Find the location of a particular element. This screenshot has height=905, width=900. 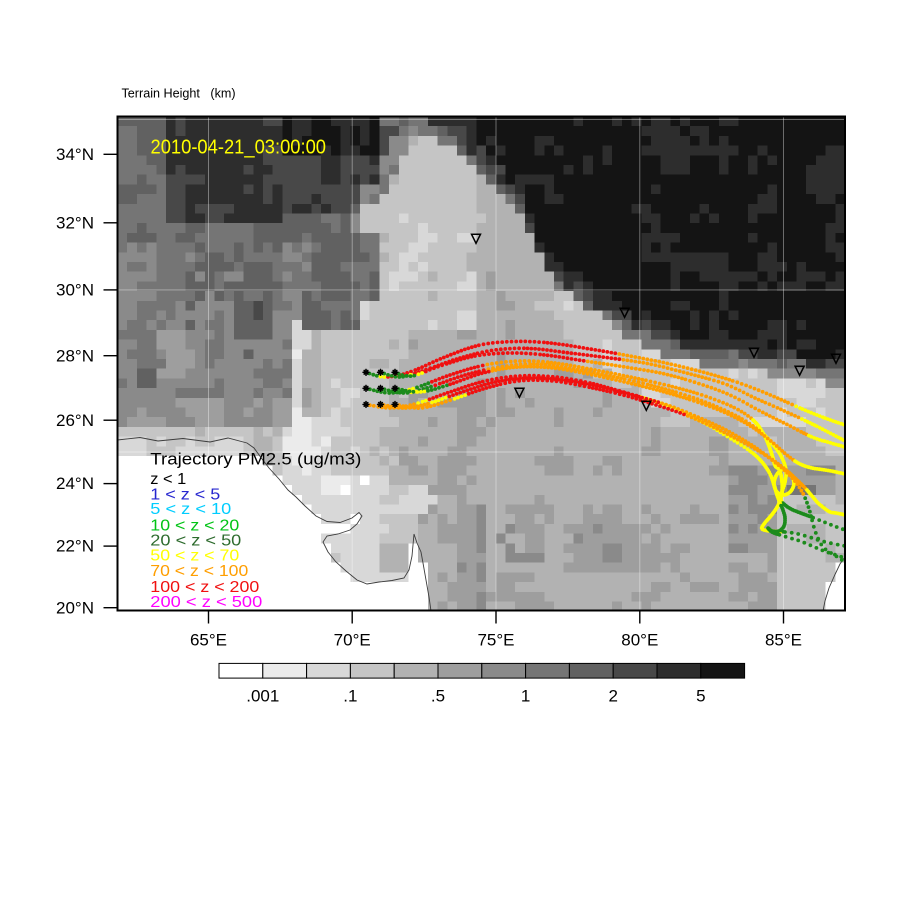

svg-text: 200 < z < 500 is located at coordinates (206, 602).